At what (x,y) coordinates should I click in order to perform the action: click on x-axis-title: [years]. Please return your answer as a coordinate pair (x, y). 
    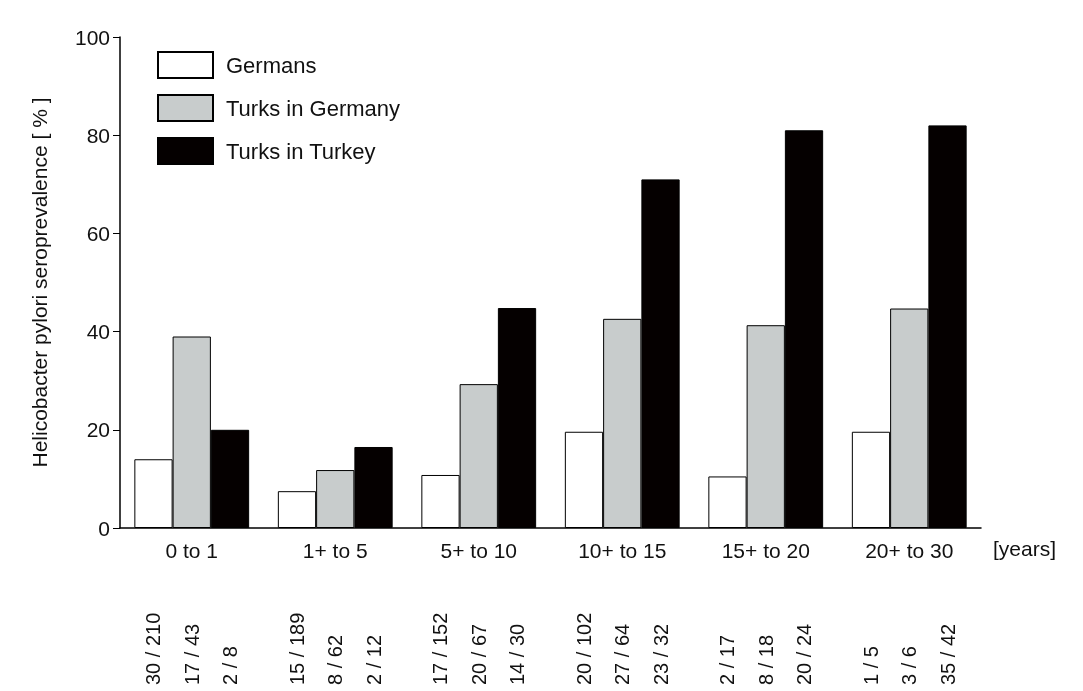
    Looking at the image, I should click on (1025, 548).